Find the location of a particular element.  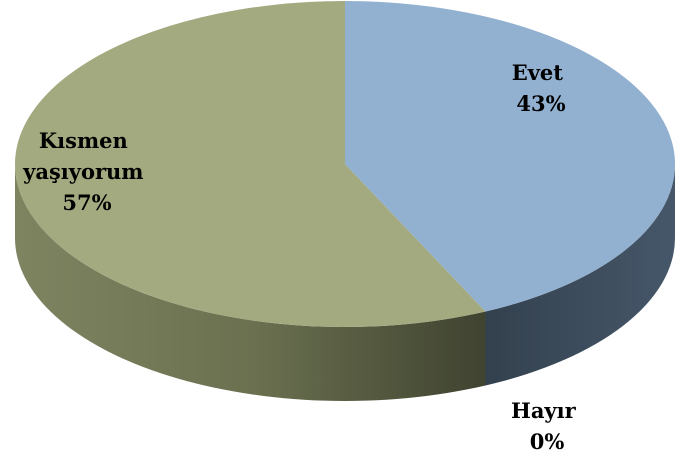

label-hayir: Hayır 0% is located at coordinates (547, 426).